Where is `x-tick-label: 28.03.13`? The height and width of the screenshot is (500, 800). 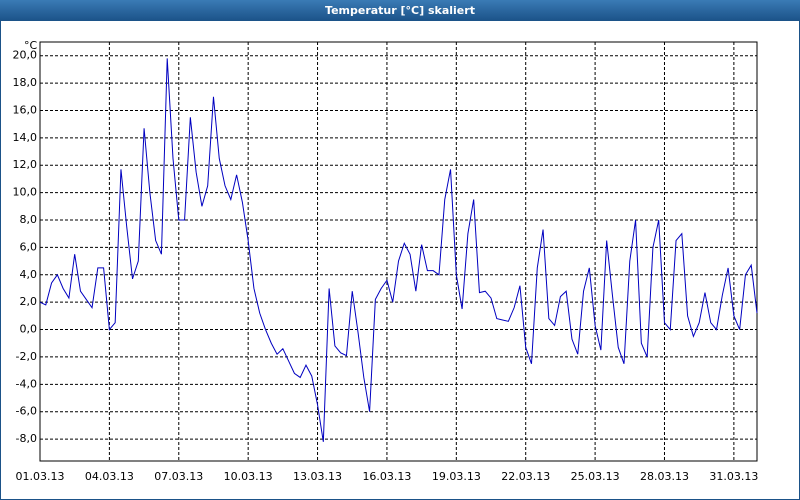
x-tick-label: 28.03.13 is located at coordinates (664, 476).